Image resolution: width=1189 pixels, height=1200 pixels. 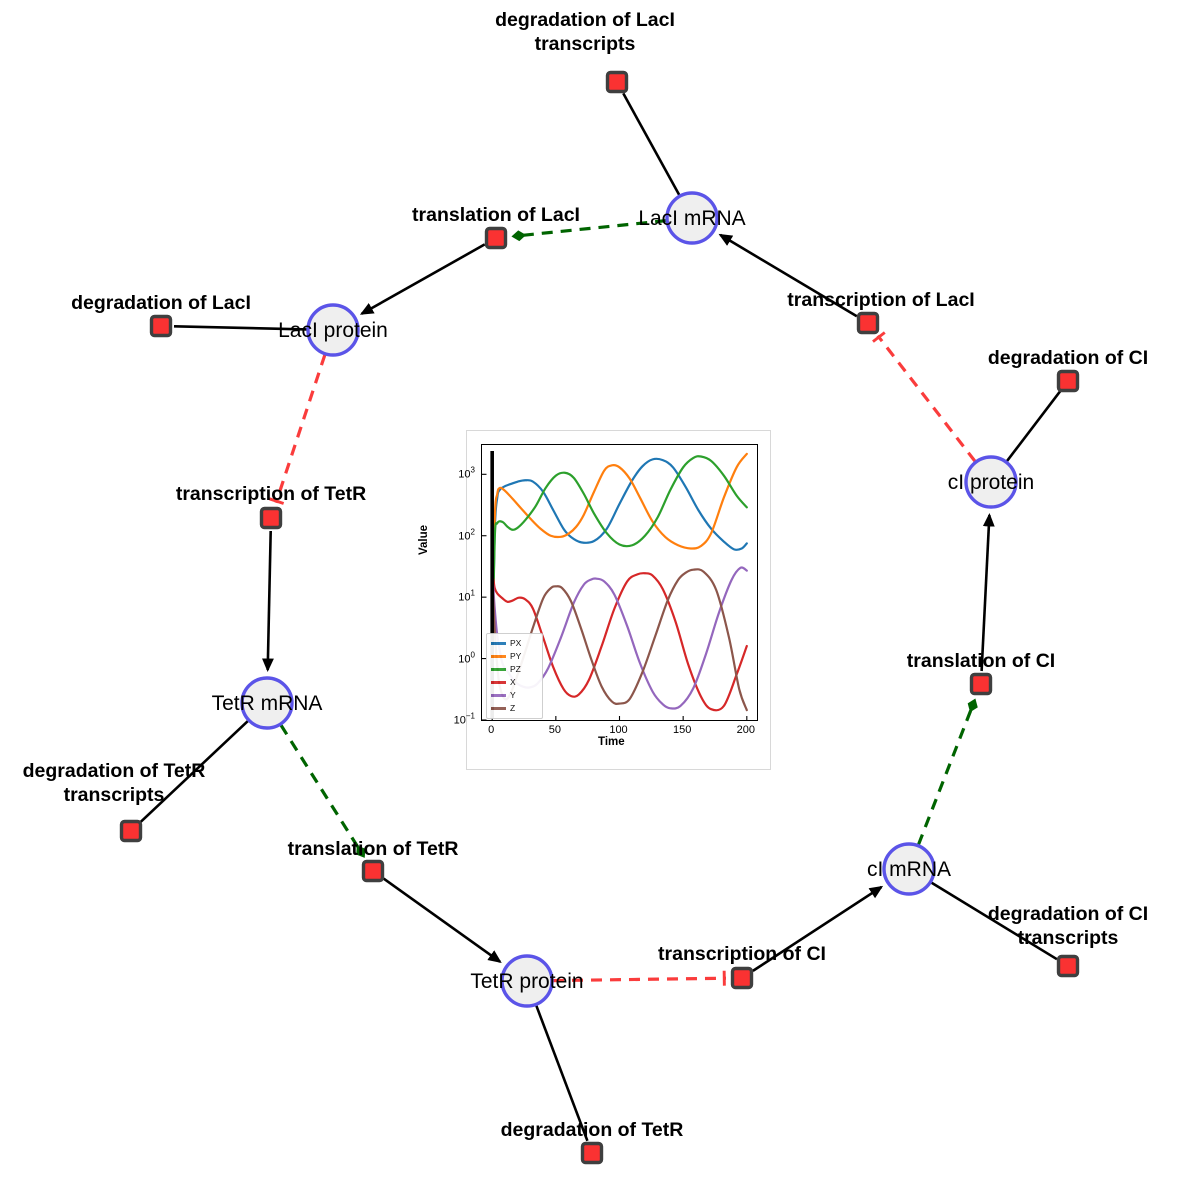 What do you see at coordinates (464, 719) in the screenshot?
I see `y-tick-label: 10⁻¹` at bounding box center [464, 719].